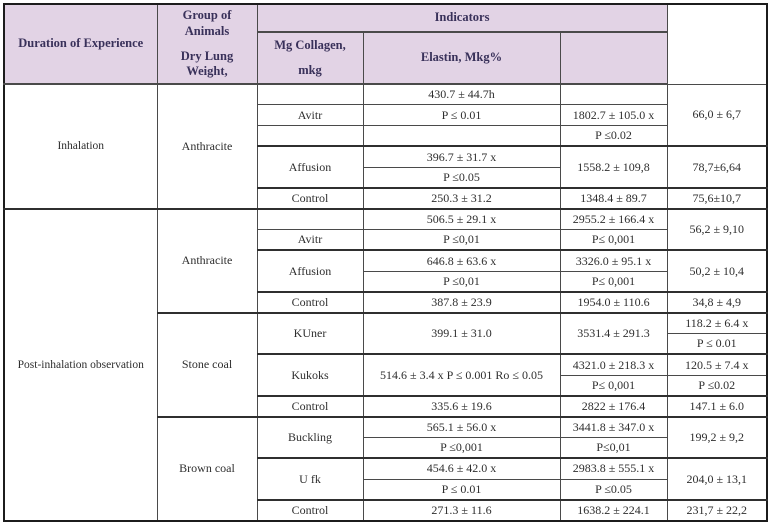 Image resolution: width=770 pixels, height=526 pixels. Describe the element at coordinates (207, 63) in the screenshot. I see `header-group-line2: Dry Lung Weight,` at that location.